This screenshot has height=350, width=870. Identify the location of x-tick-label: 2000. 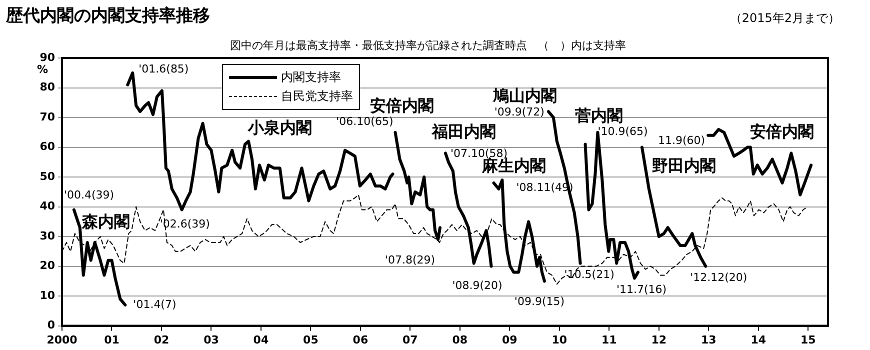
(62, 339).